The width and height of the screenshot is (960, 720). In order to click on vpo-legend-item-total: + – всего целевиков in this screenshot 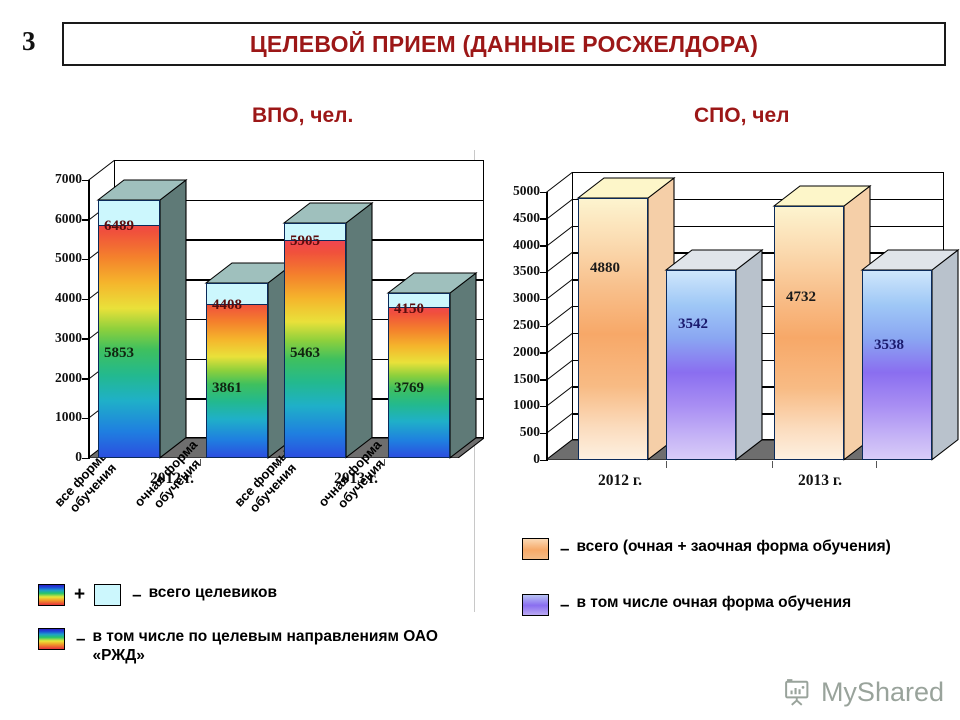, I will do `click(248, 595)`.